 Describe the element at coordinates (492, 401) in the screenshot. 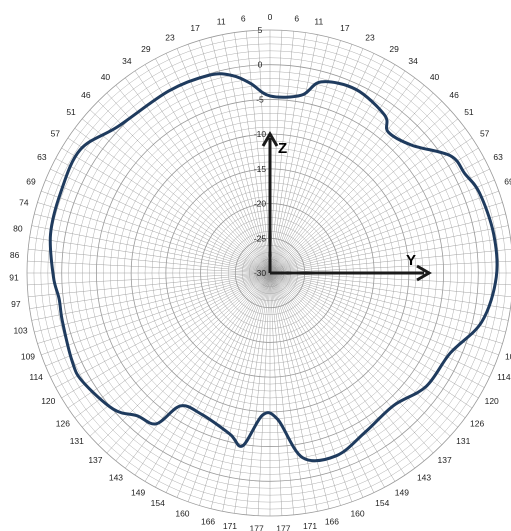

I see `angle-tick-label: 120` at that location.